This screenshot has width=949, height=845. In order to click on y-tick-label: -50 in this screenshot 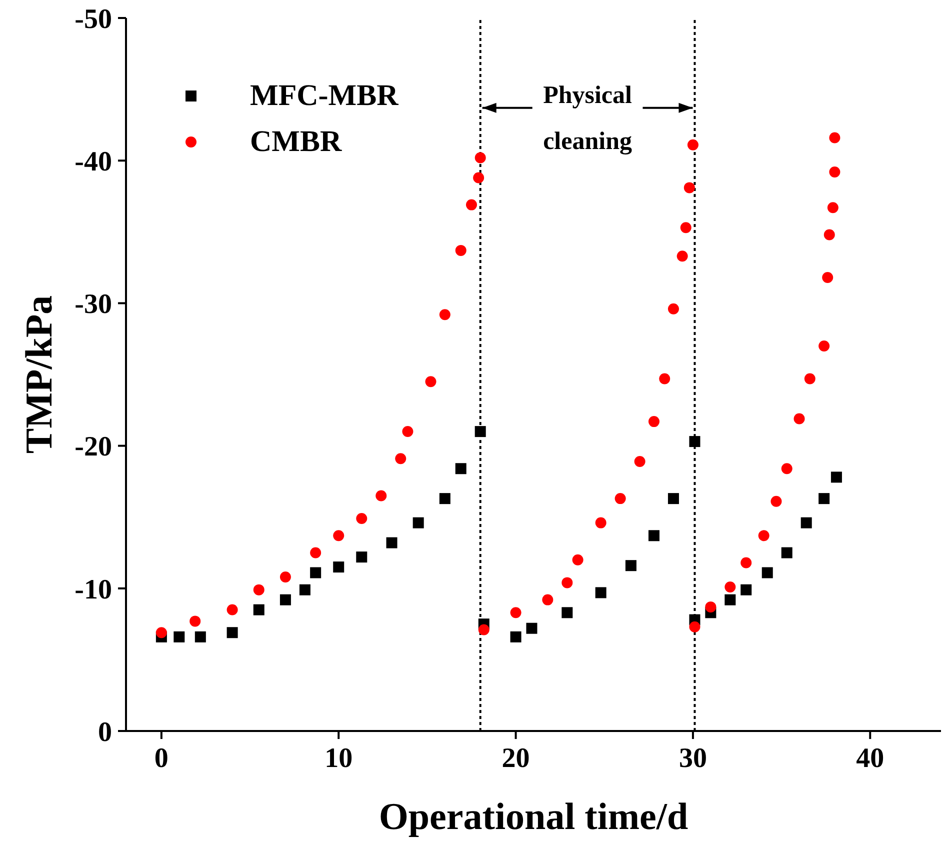, I will do `click(93, 19)`.